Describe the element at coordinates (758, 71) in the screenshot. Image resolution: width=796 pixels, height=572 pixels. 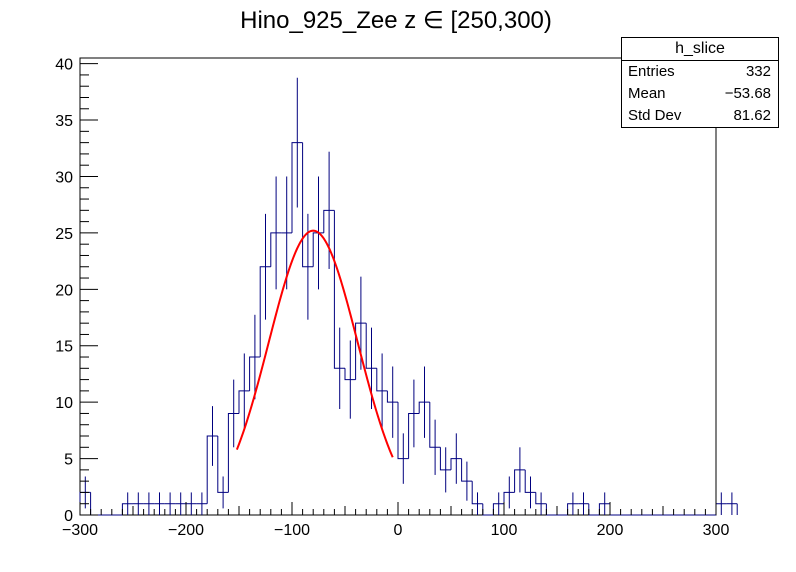
I see `stats-value: 332` at that location.